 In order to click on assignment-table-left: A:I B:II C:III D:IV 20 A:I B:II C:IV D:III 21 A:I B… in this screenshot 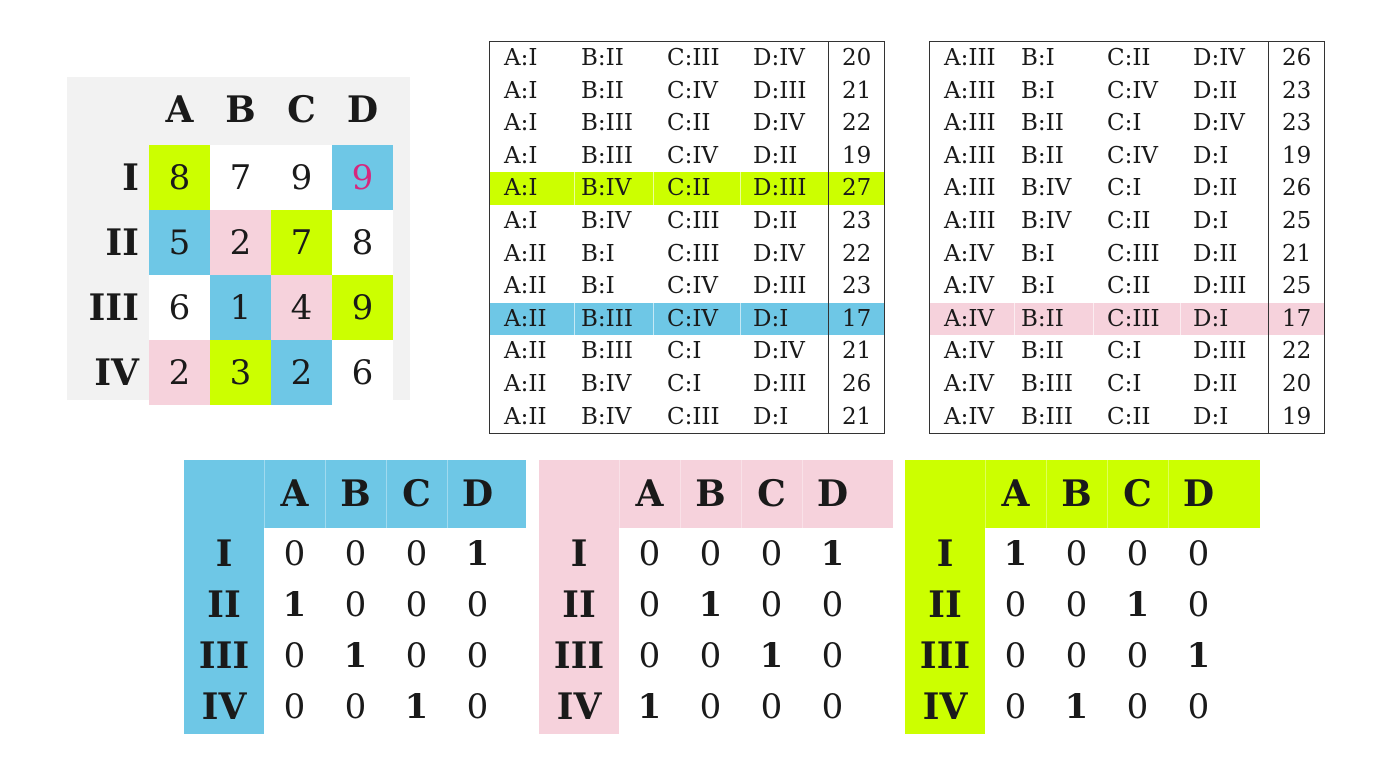, I will do `click(687, 237)`.